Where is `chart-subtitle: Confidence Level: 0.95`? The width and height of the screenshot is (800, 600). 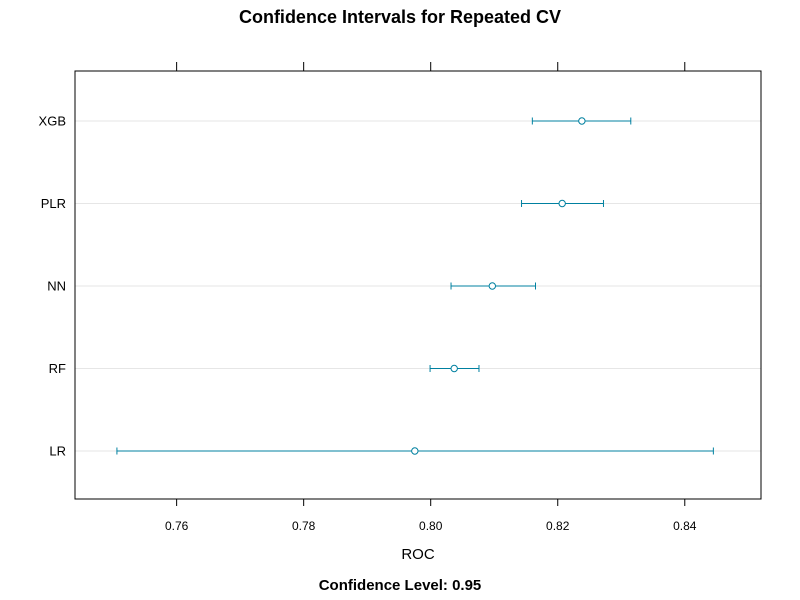 chart-subtitle: Confidence Level: 0.95 is located at coordinates (400, 585).